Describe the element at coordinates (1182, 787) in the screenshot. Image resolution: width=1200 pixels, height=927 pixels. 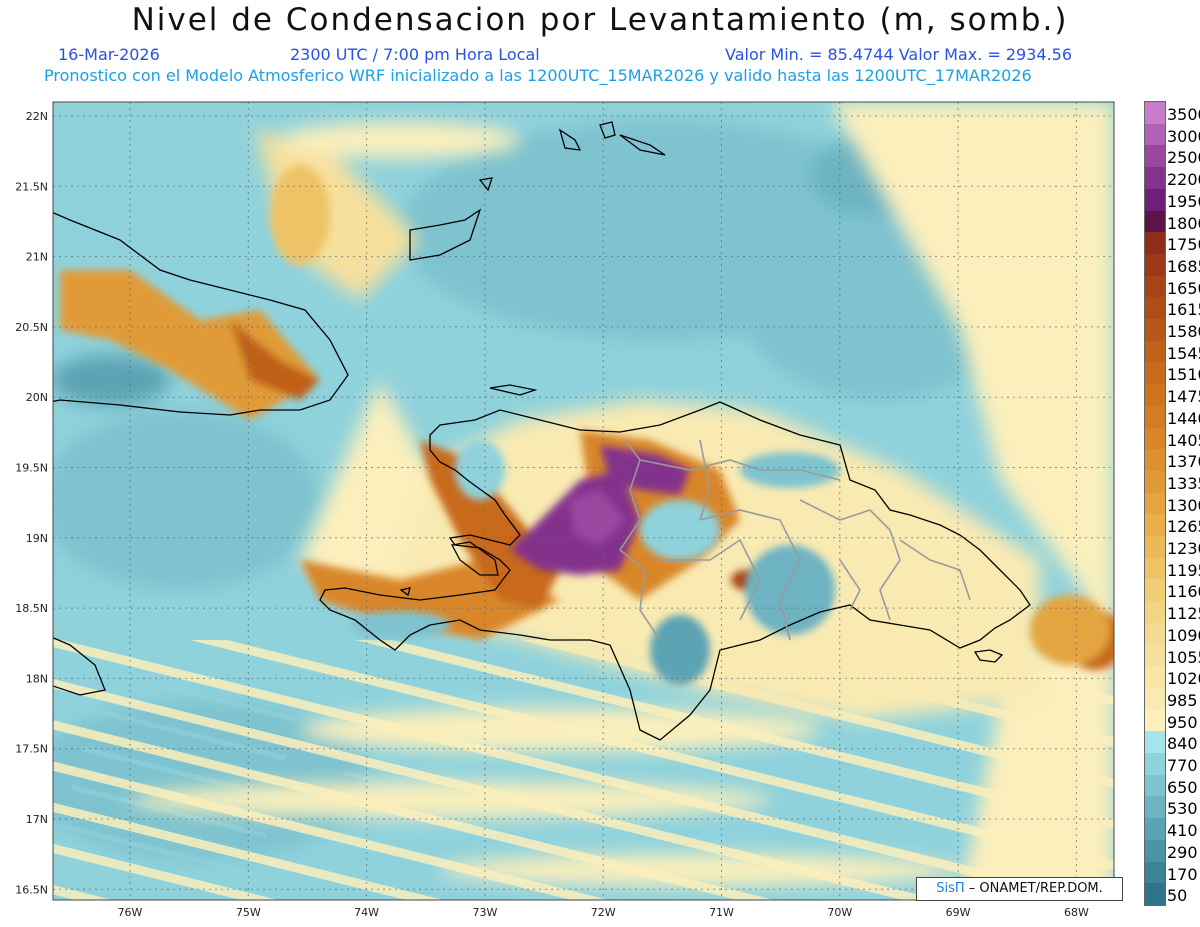
I see `legend-level-label: 650` at that location.